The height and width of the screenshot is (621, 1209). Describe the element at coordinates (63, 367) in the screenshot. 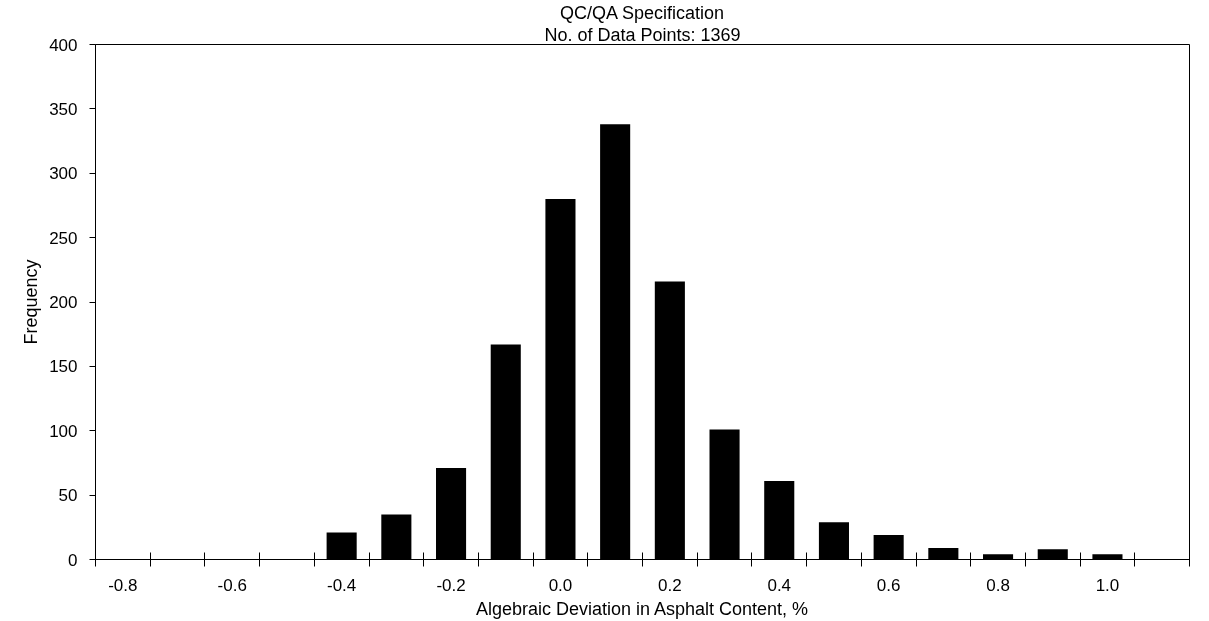

I see `y-tick-label: 150` at that location.